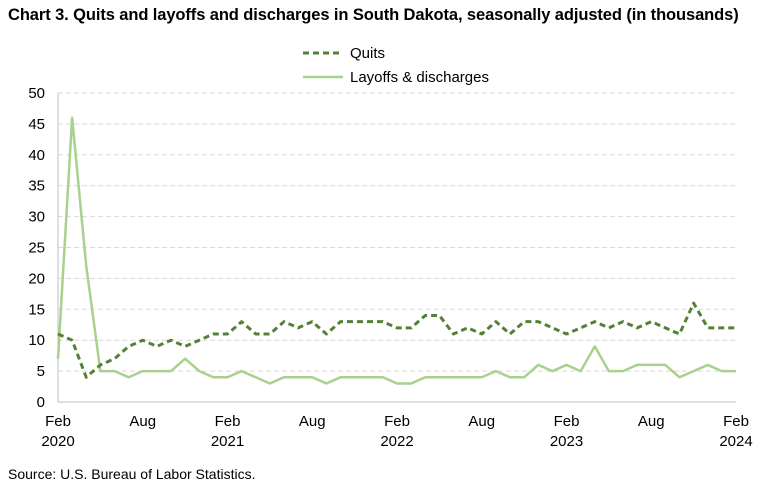 The image size is (780, 488). I want to click on source-note: Source: U.S. Bureau of Labor Statistics., so click(132, 474).